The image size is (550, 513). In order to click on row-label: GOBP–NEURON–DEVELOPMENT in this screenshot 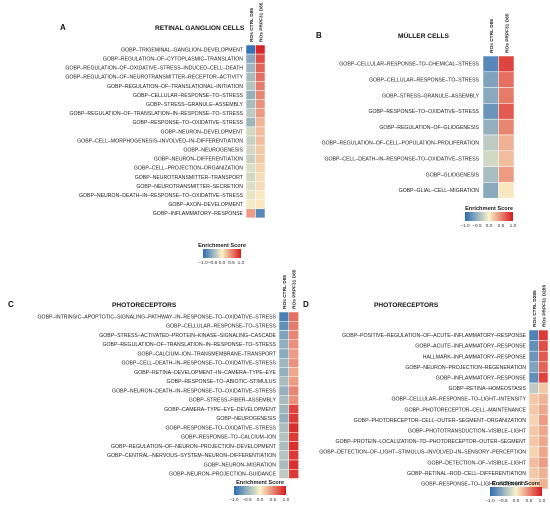, I will do `click(202, 132)`.